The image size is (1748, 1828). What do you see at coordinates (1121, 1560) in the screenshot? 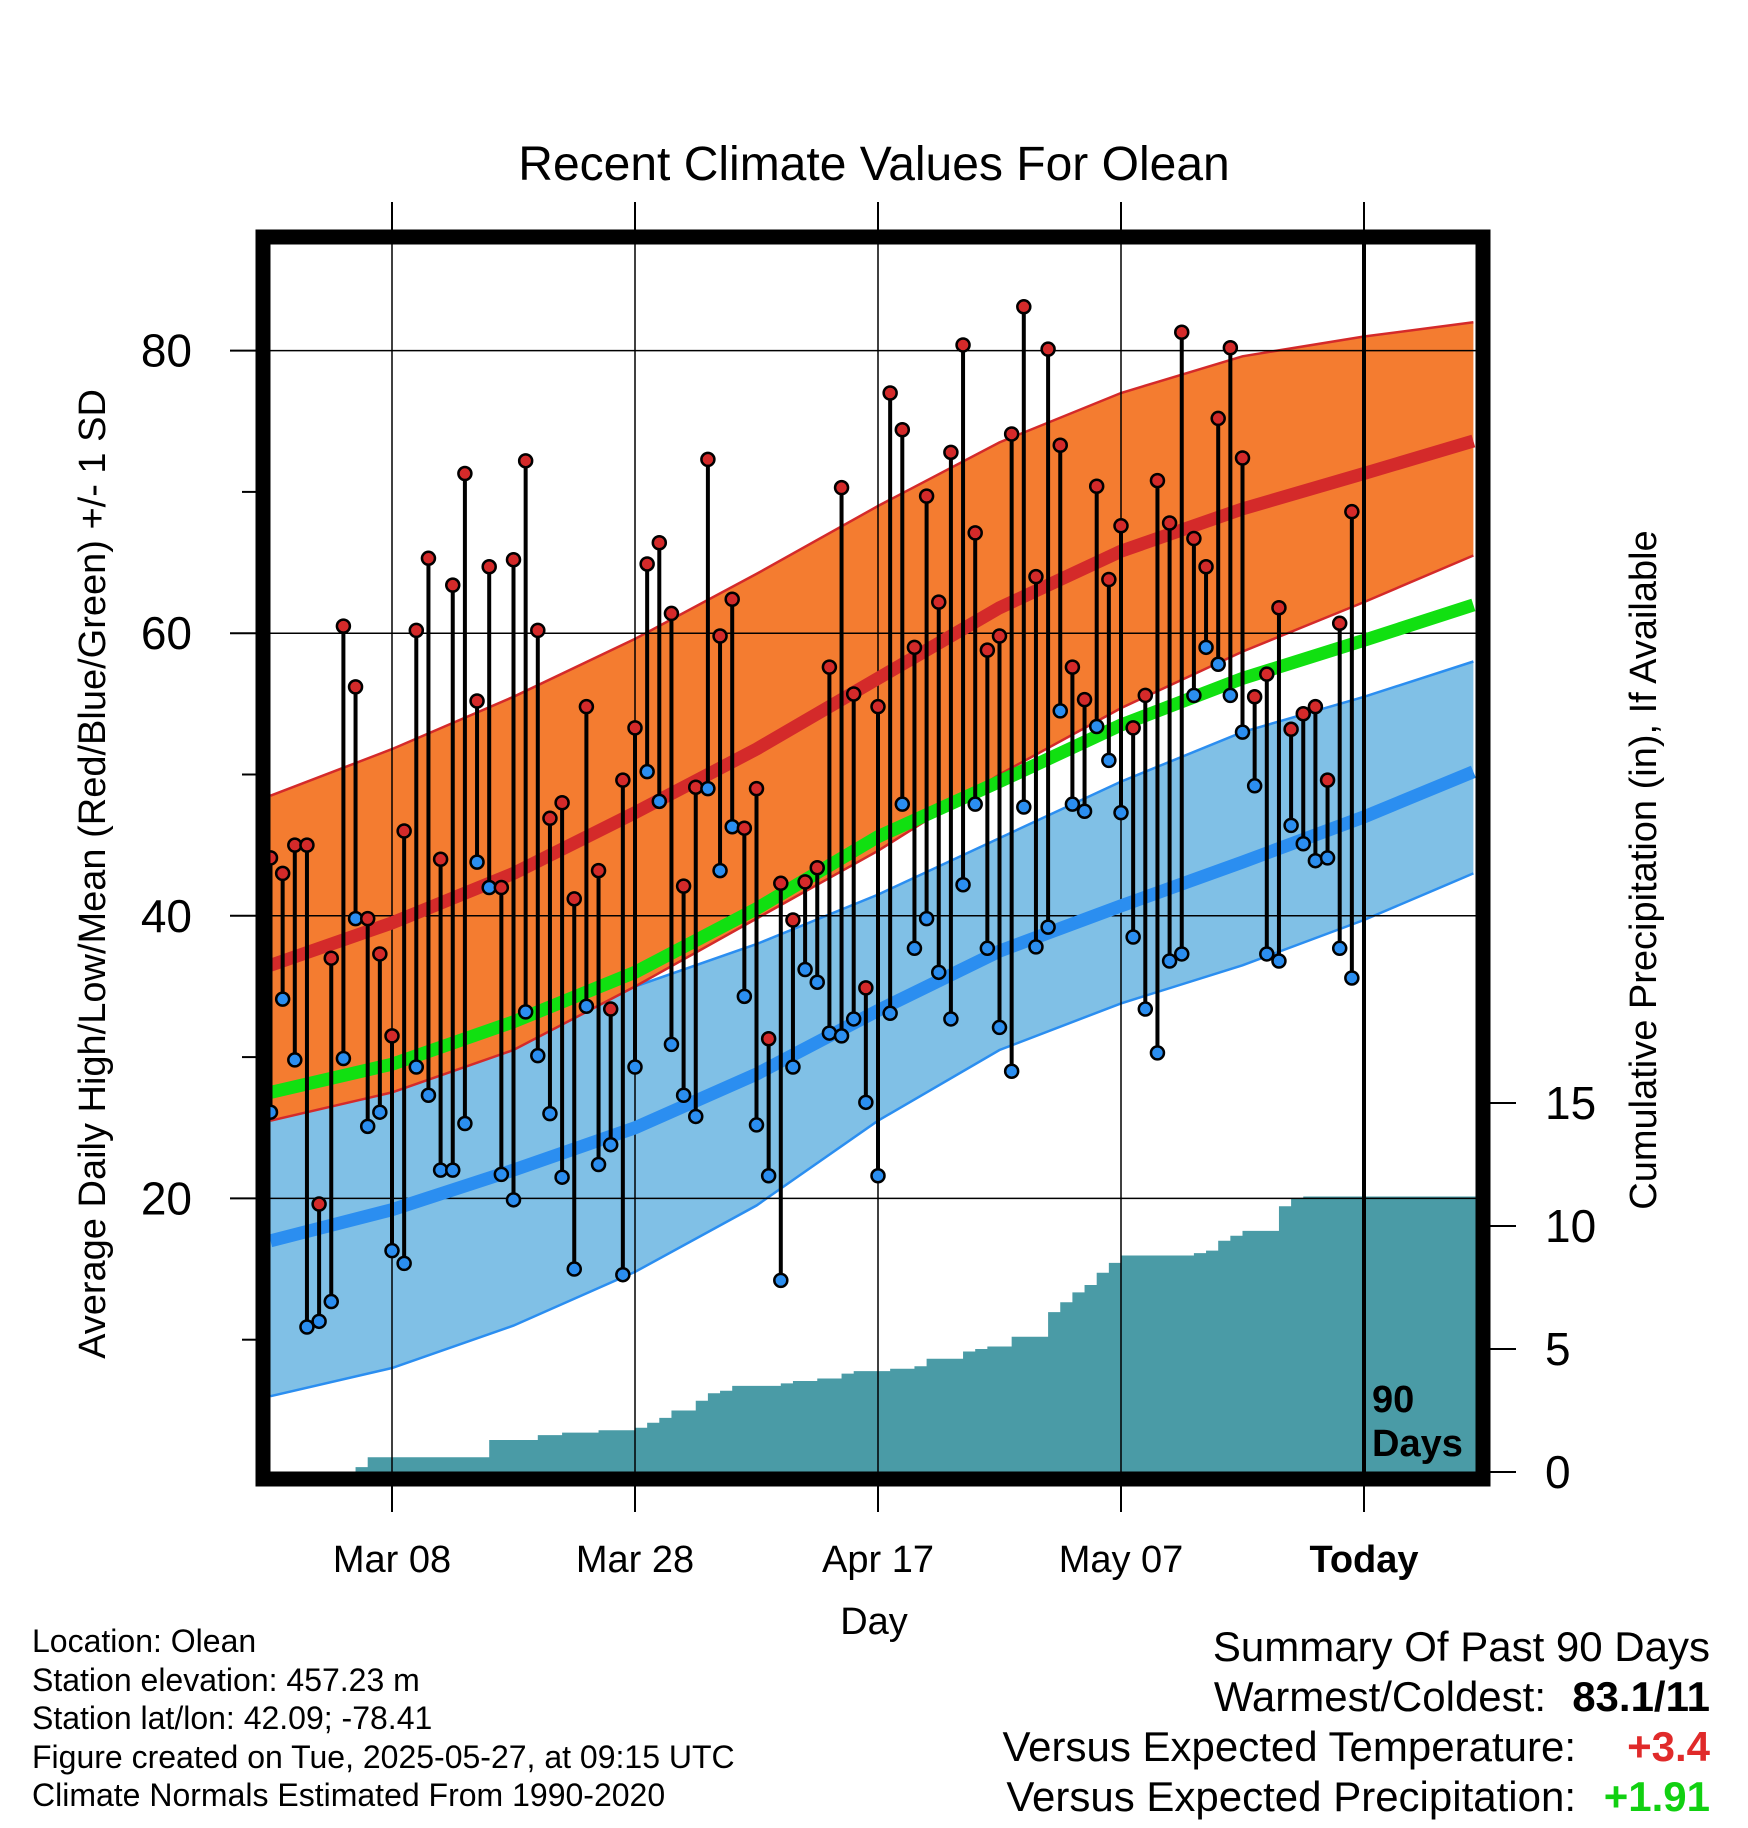
I see `x-tick-label: May 07` at bounding box center [1121, 1560].